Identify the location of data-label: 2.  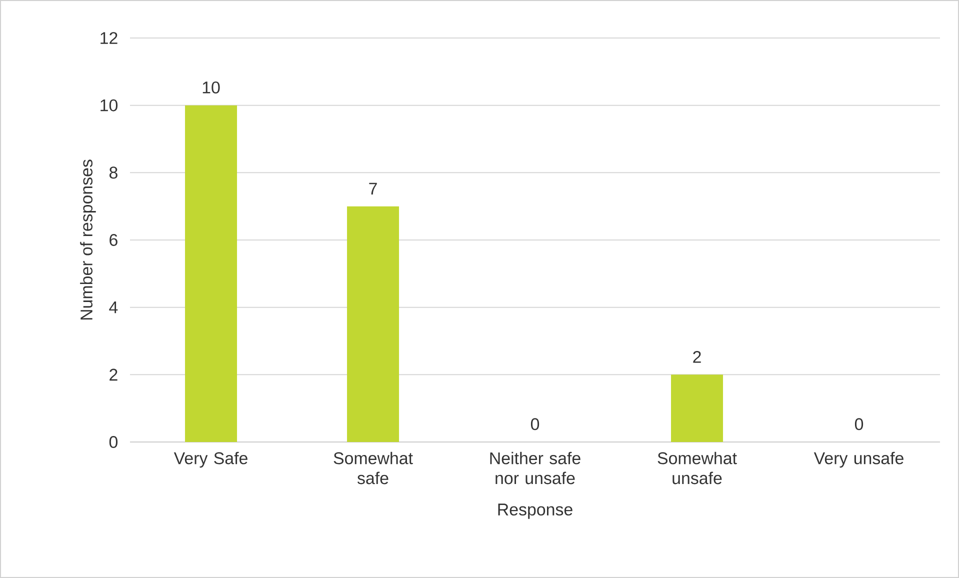
(697, 356).